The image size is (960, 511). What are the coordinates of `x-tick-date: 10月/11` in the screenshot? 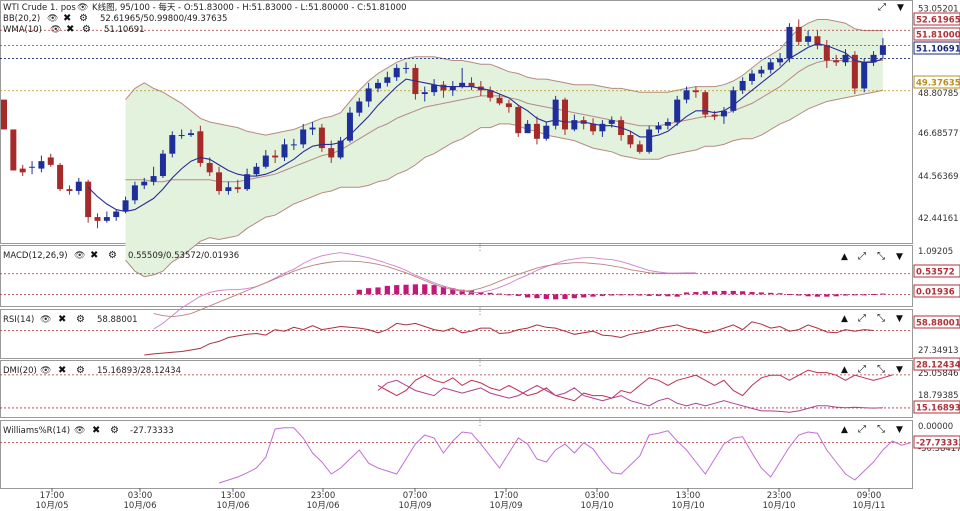 It's located at (869, 506).